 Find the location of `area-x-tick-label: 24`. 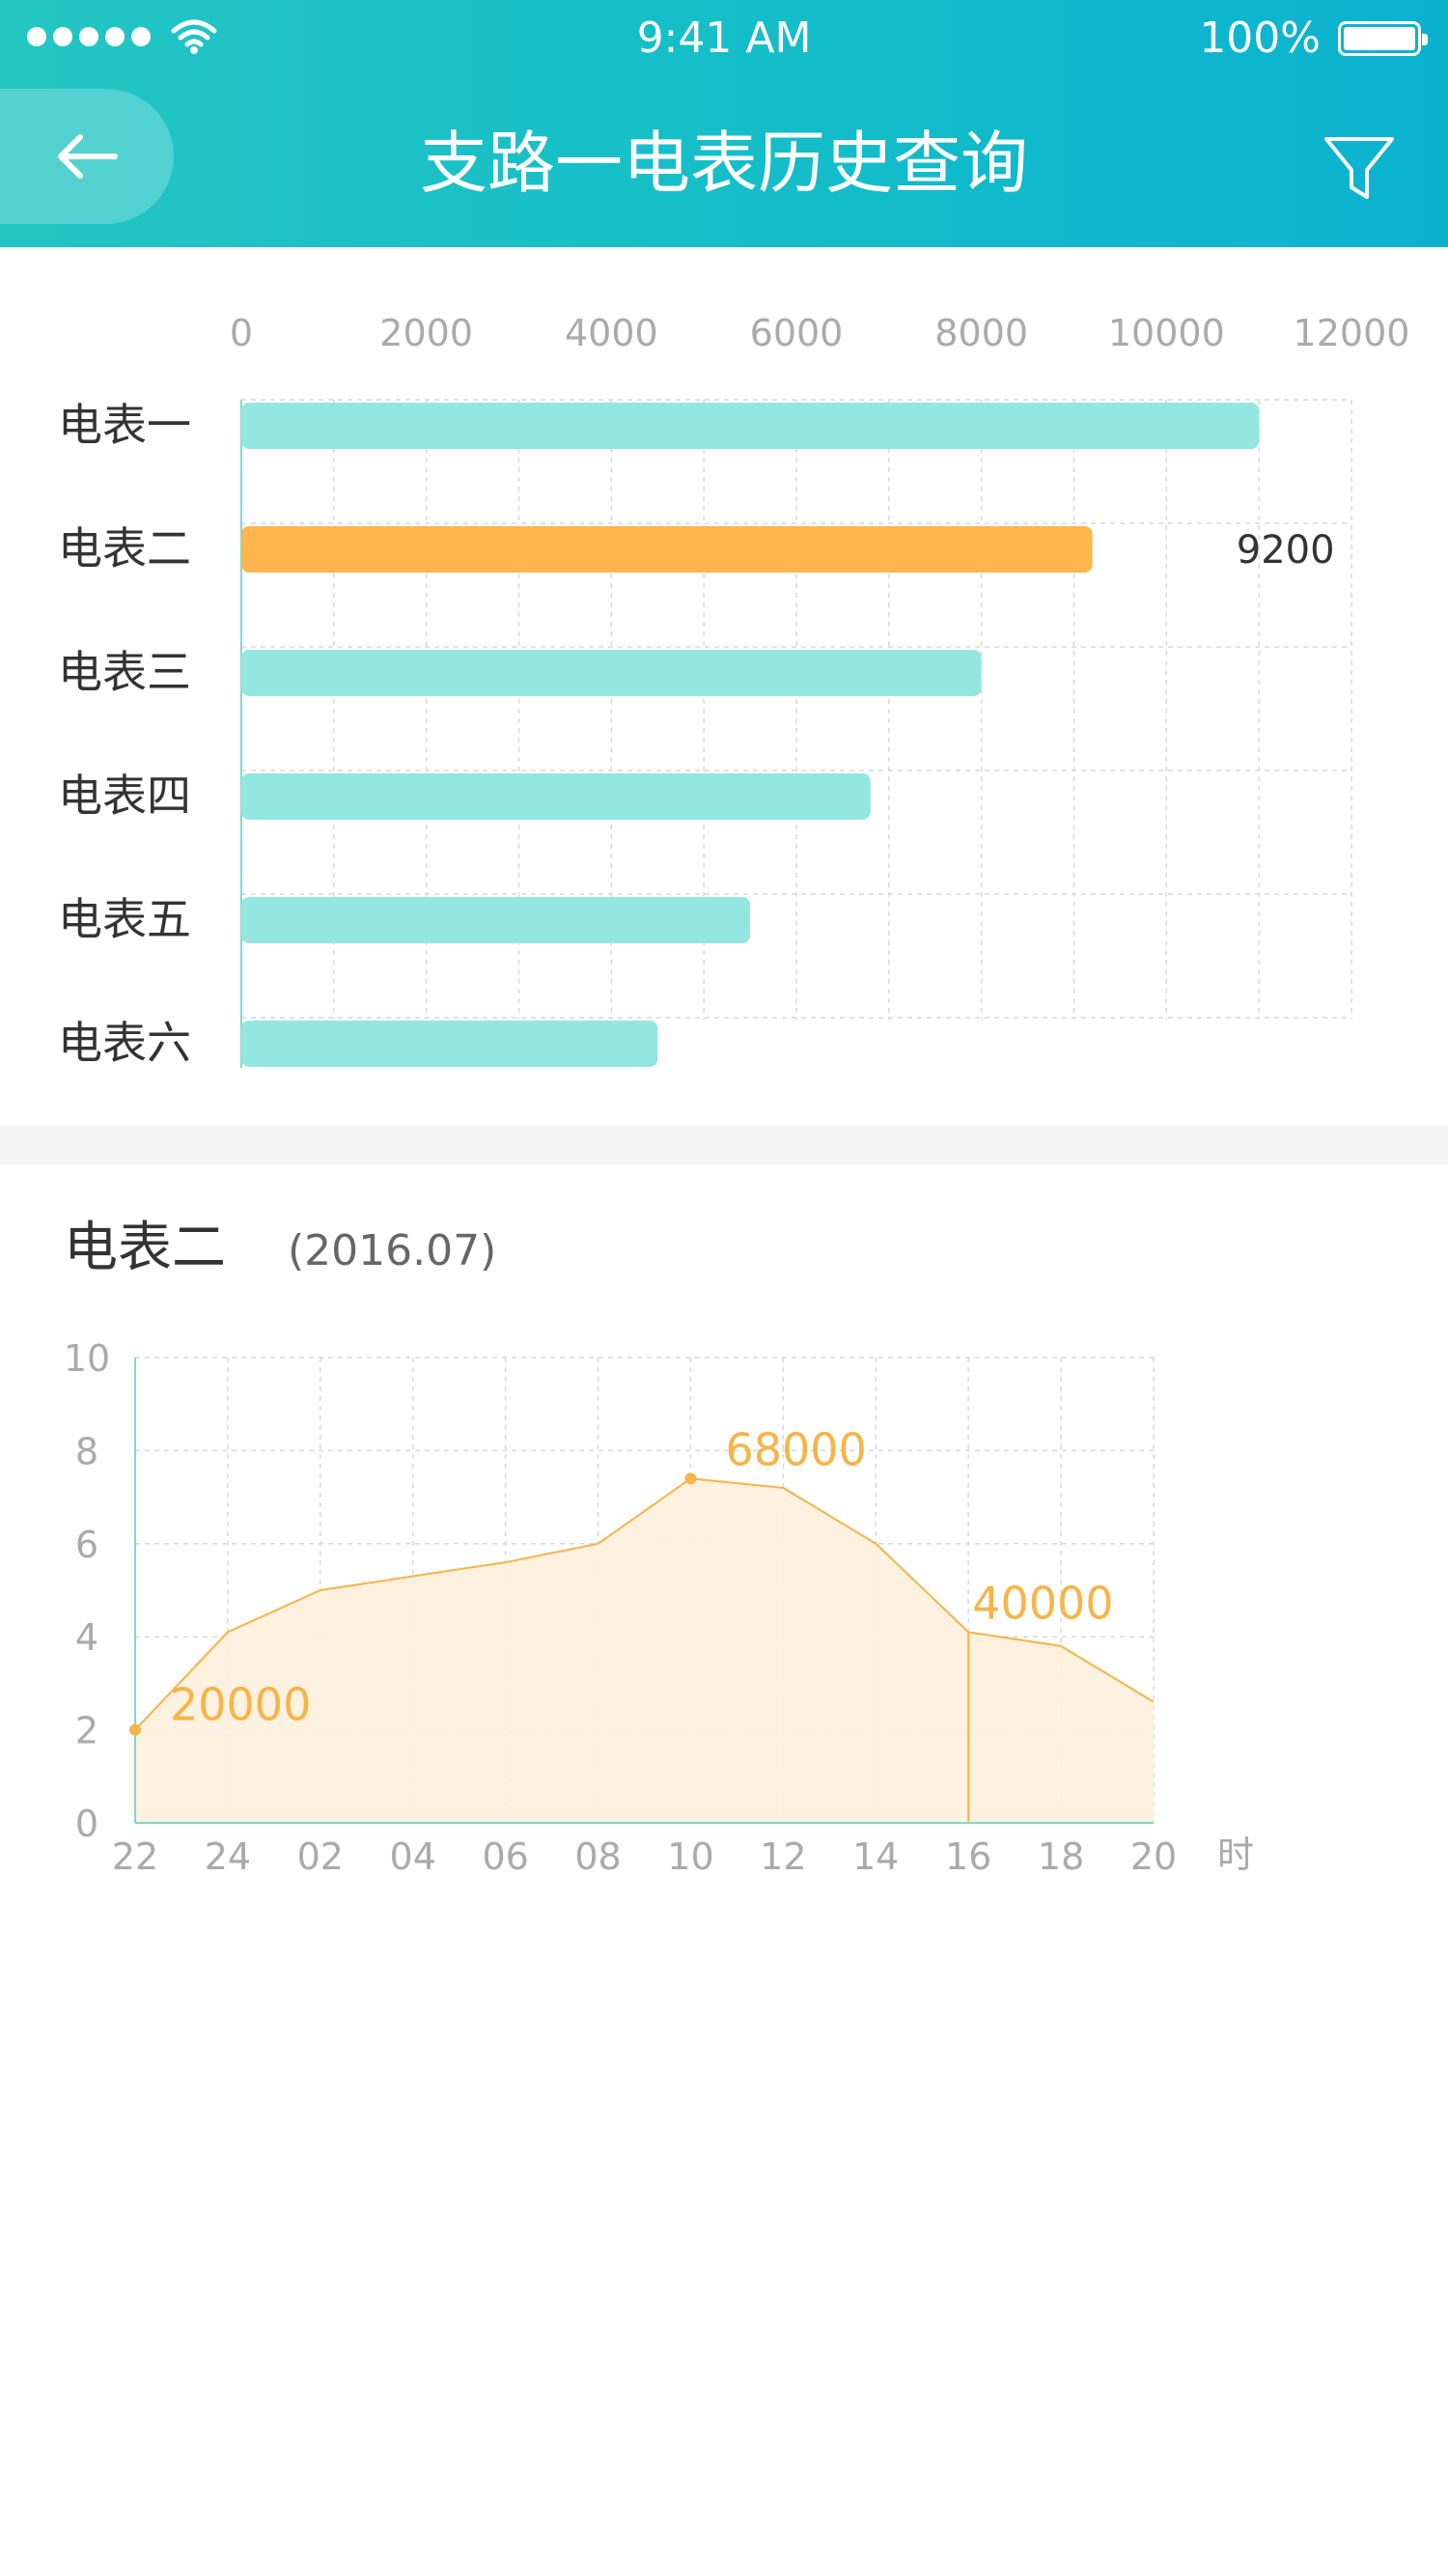

area-x-tick-label: 24 is located at coordinates (228, 1857).